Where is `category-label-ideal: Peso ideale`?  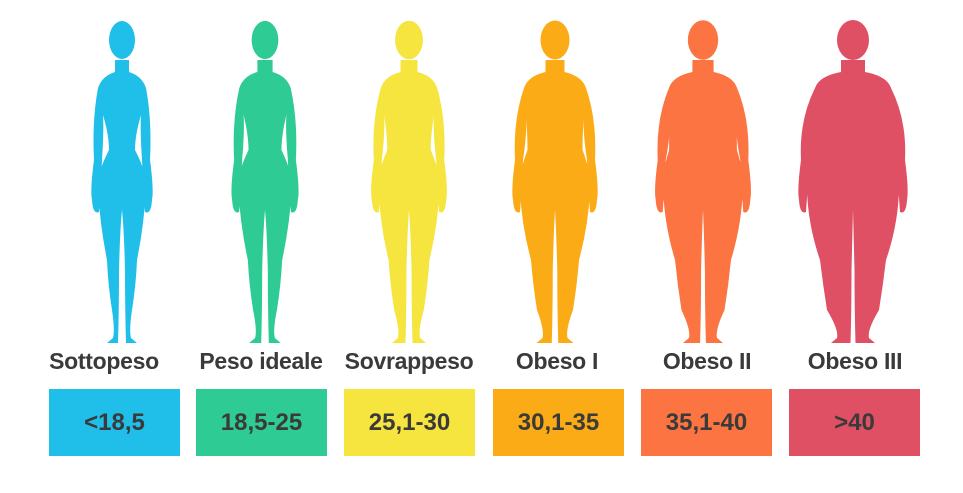 category-label-ideal: Peso ideale is located at coordinates (261, 361).